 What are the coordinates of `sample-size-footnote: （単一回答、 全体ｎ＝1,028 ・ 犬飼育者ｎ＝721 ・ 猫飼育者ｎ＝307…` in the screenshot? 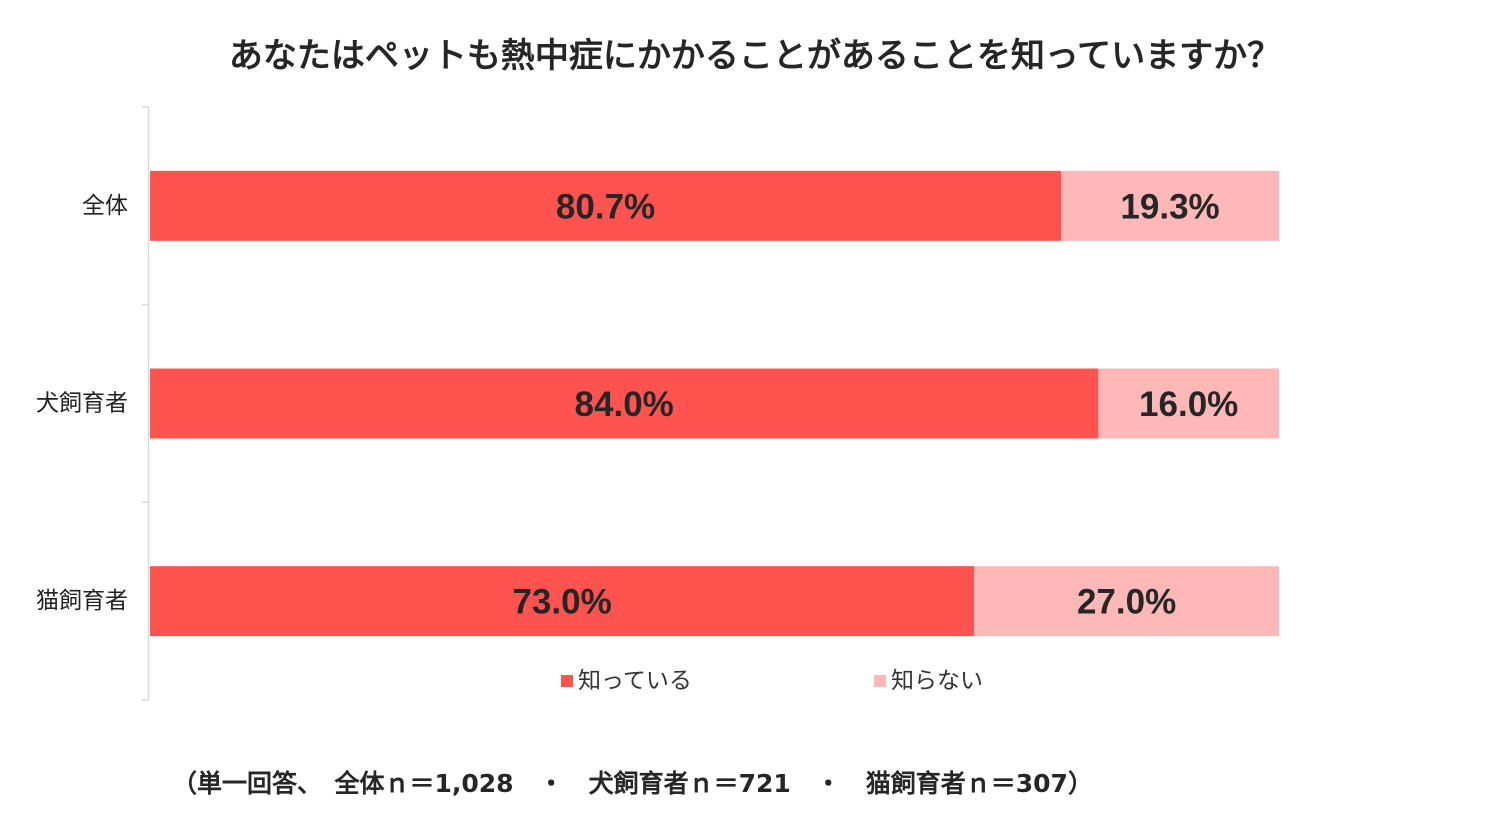 It's located at (632, 783).